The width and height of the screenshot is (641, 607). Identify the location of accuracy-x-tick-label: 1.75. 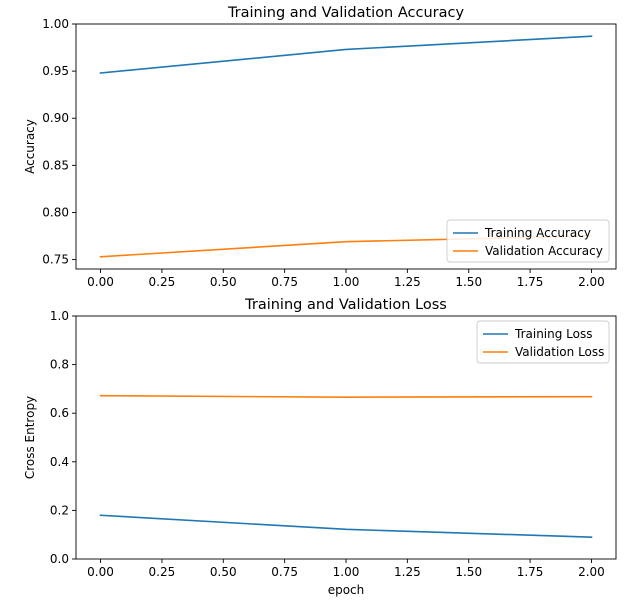
(530, 282).